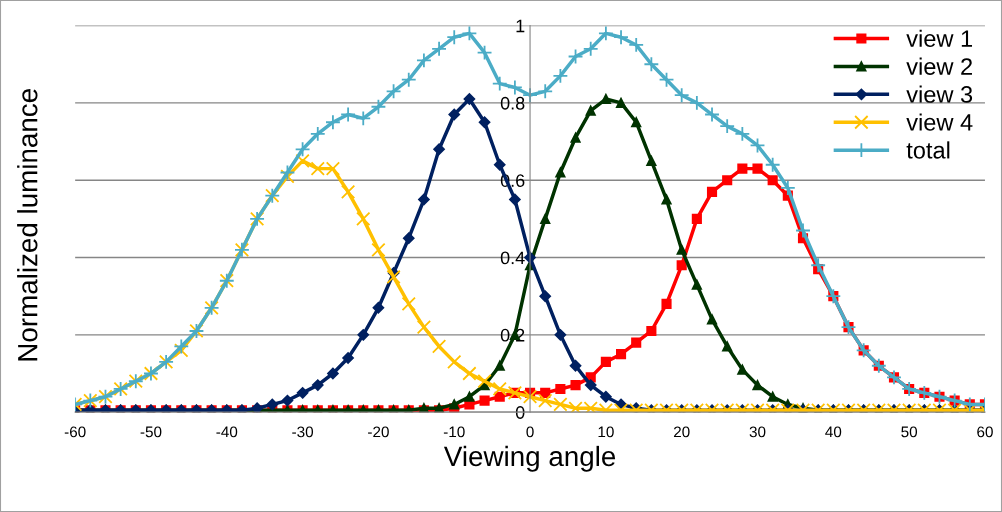  I want to click on y-axis-title: Normalized luminance, so click(27, 225).